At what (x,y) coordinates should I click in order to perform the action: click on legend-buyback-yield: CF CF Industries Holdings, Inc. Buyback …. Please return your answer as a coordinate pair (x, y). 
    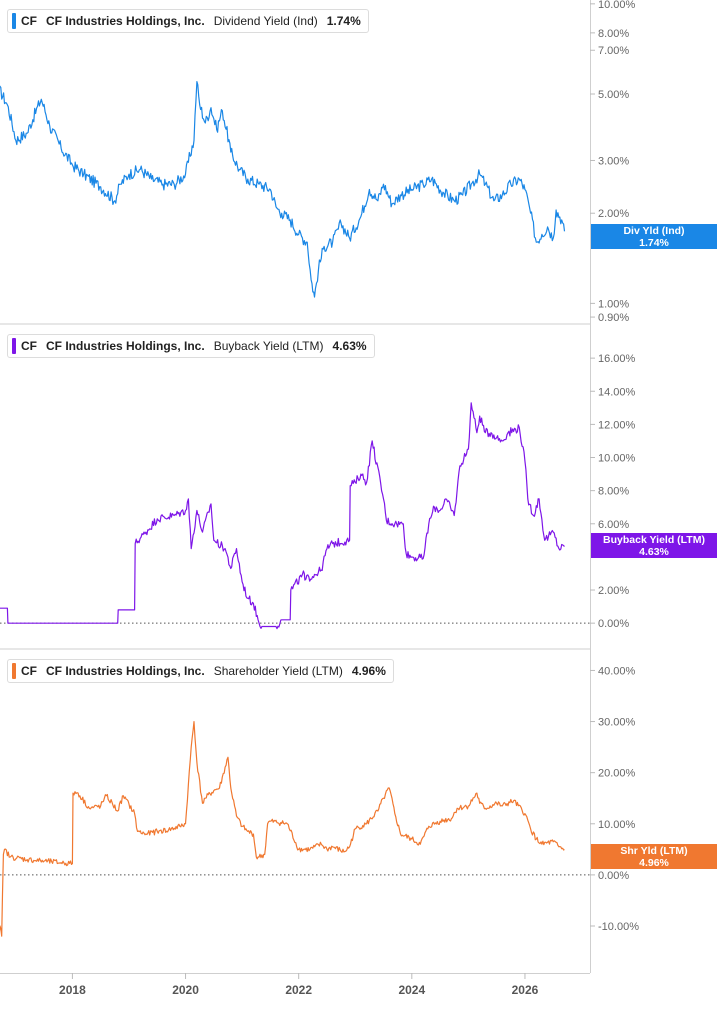
    Looking at the image, I should click on (191, 346).